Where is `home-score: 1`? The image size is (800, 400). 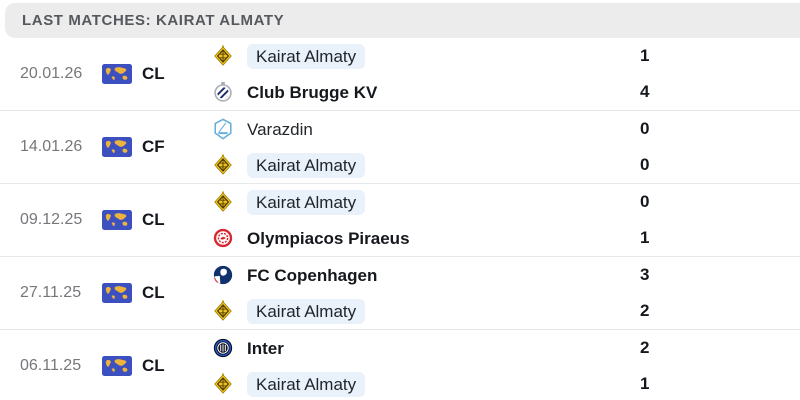 home-score: 1 is located at coordinates (645, 55).